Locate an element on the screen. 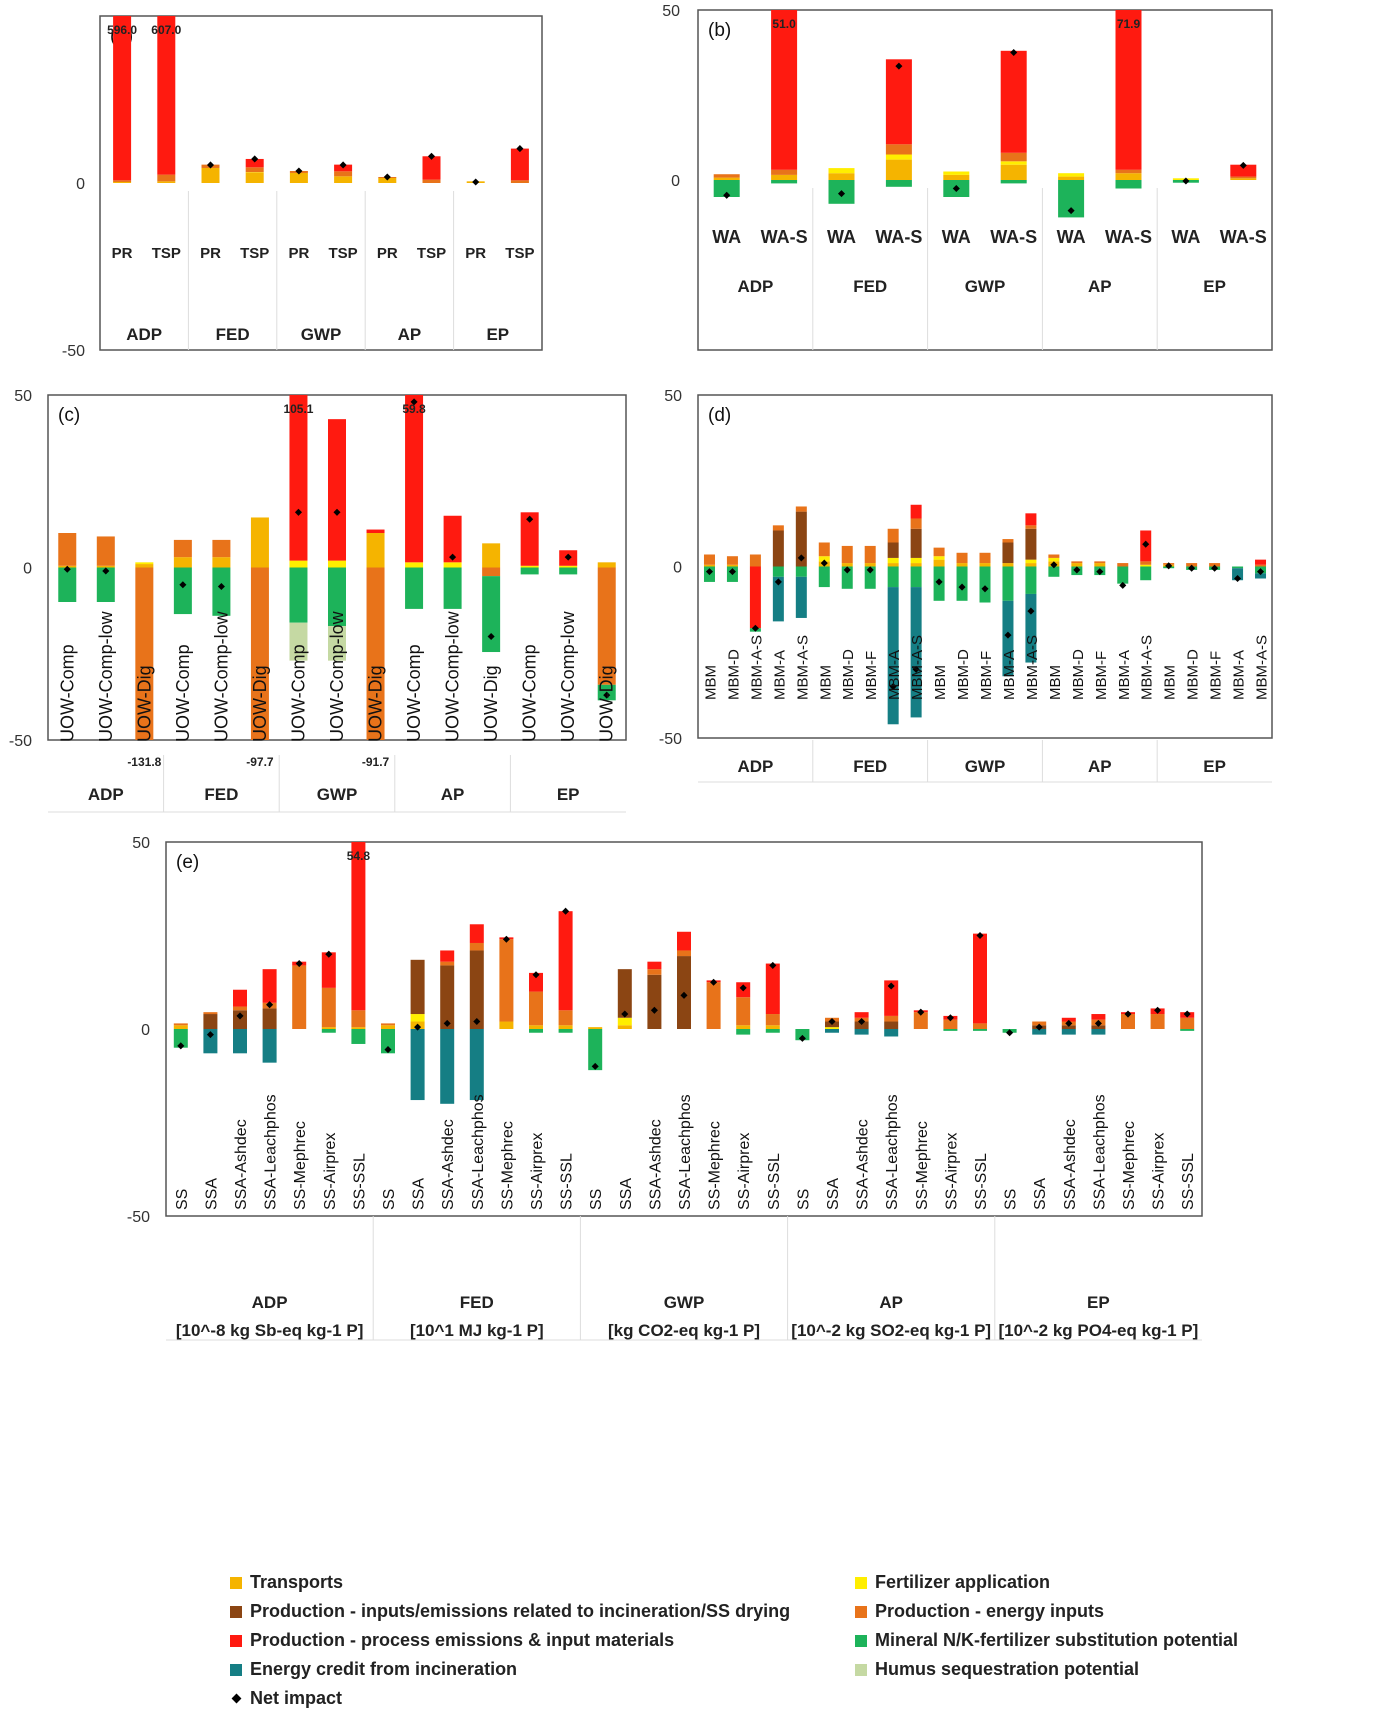 The image size is (1400, 1720). net-impact-icon is located at coordinates (236, 1698).